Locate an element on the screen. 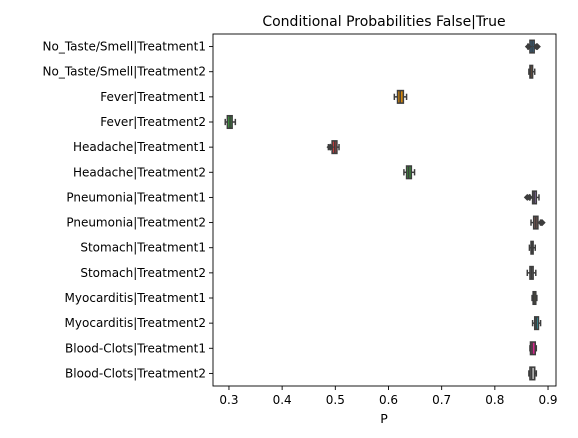 This screenshot has height=438, width=578. x-tick-label: 0.9 is located at coordinates (547, 400).